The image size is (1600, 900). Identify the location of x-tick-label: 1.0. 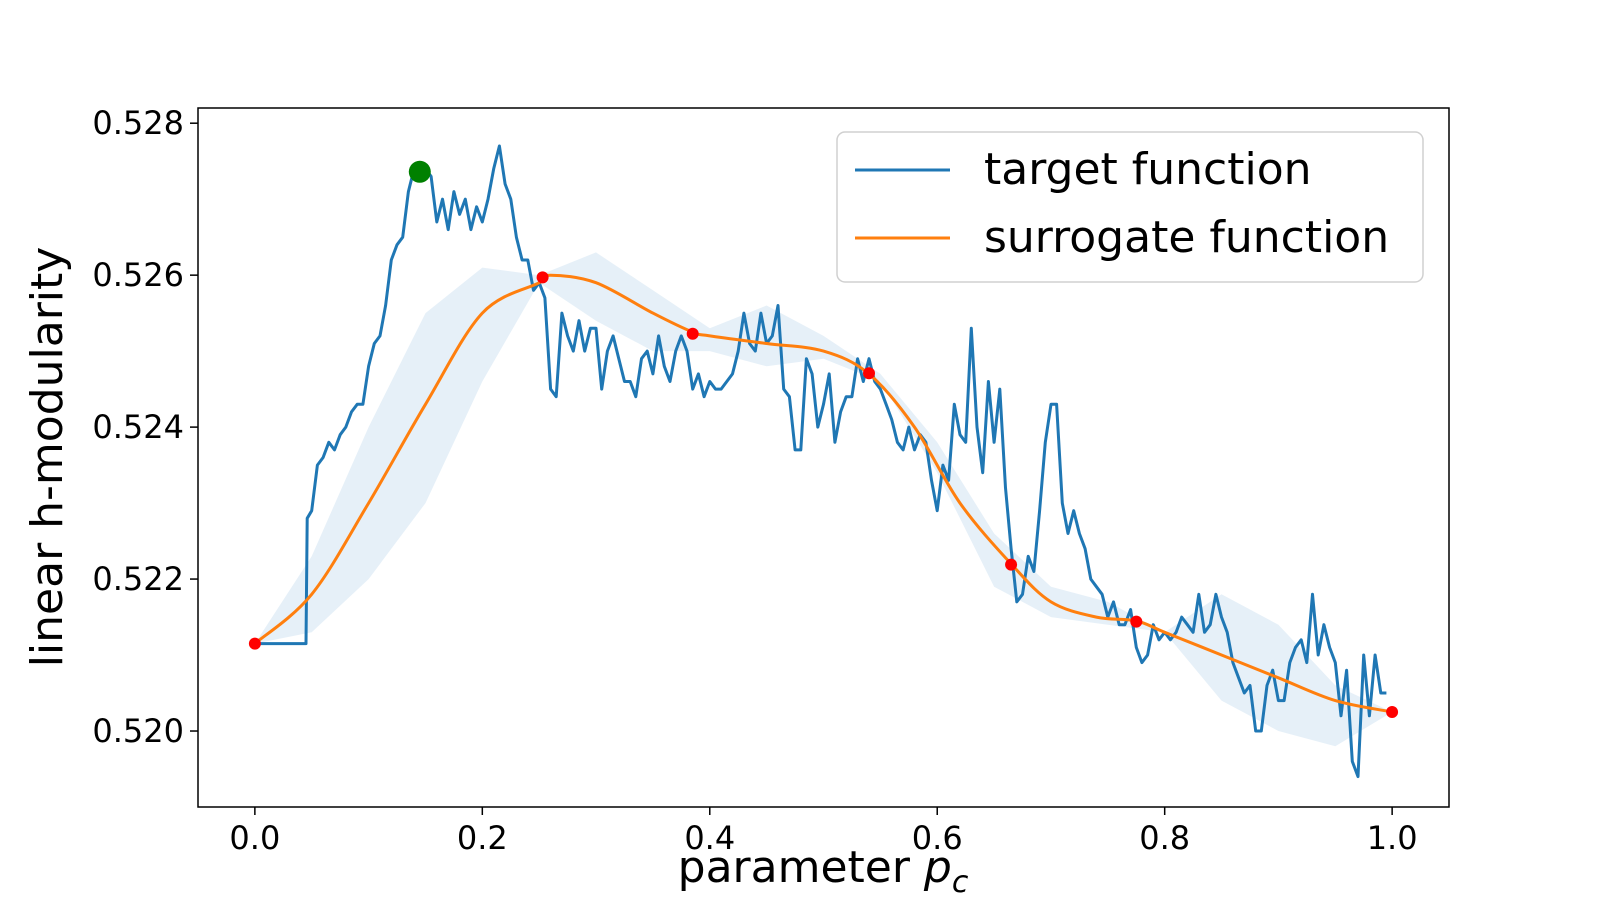
(1392, 838).